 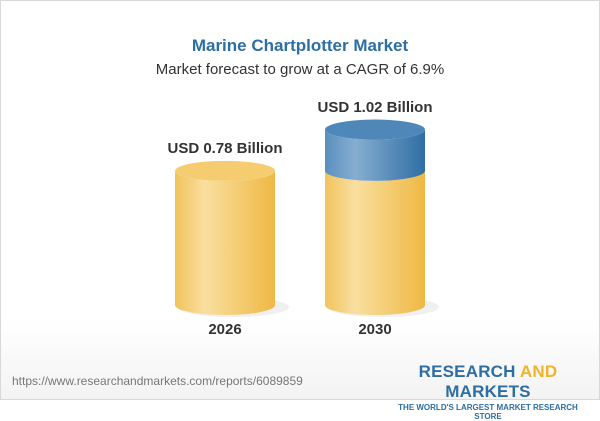 What do you see at coordinates (375, 242) in the screenshot?
I see `cylinder-base-segment-2030` at bounding box center [375, 242].